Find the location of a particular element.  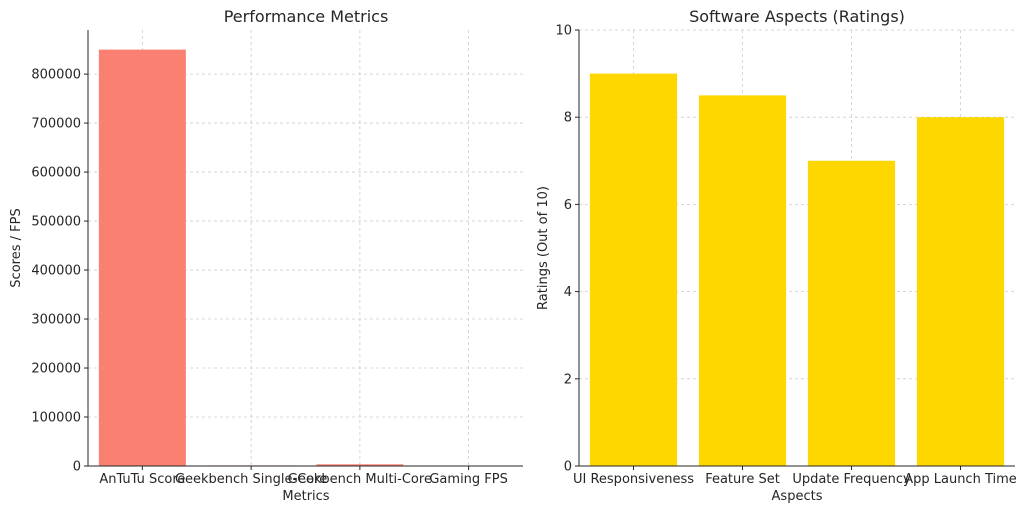

y-tick-label: 100000 is located at coordinates (56, 418).